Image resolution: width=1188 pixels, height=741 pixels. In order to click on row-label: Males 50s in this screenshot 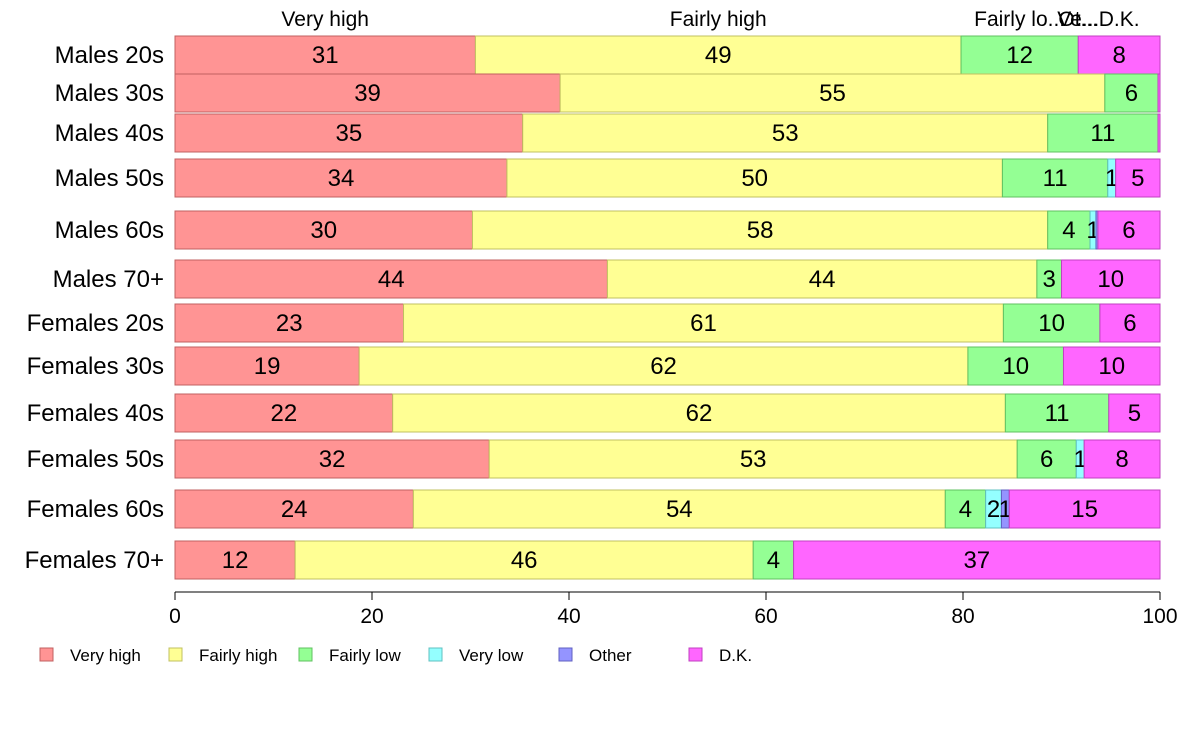, I will do `click(109, 178)`.